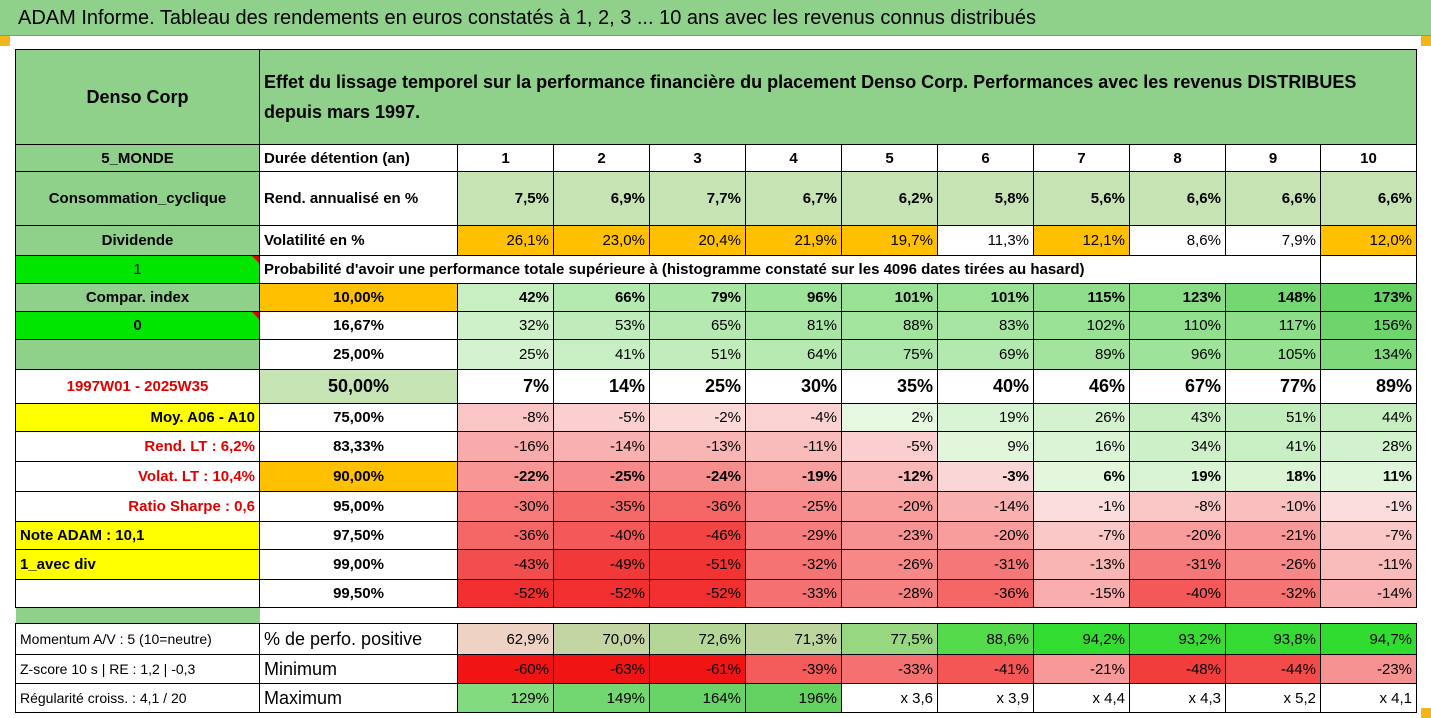 The height and width of the screenshot is (718, 1431). What do you see at coordinates (889, 593) in the screenshot?
I see `percentile-value-cell: -28%` at bounding box center [889, 593].